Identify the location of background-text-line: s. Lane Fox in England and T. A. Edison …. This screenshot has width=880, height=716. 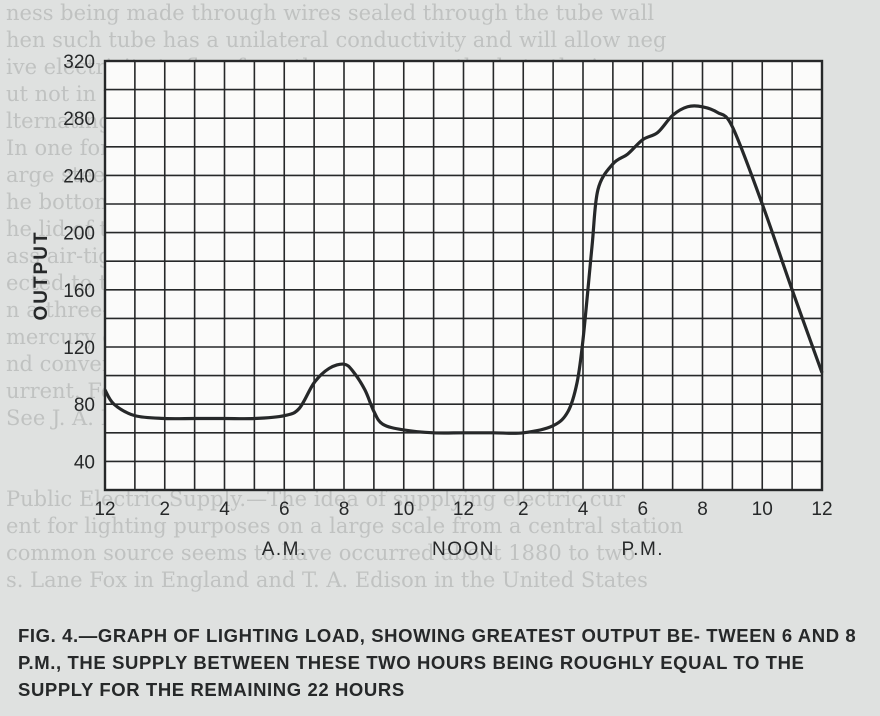
(327, 580).